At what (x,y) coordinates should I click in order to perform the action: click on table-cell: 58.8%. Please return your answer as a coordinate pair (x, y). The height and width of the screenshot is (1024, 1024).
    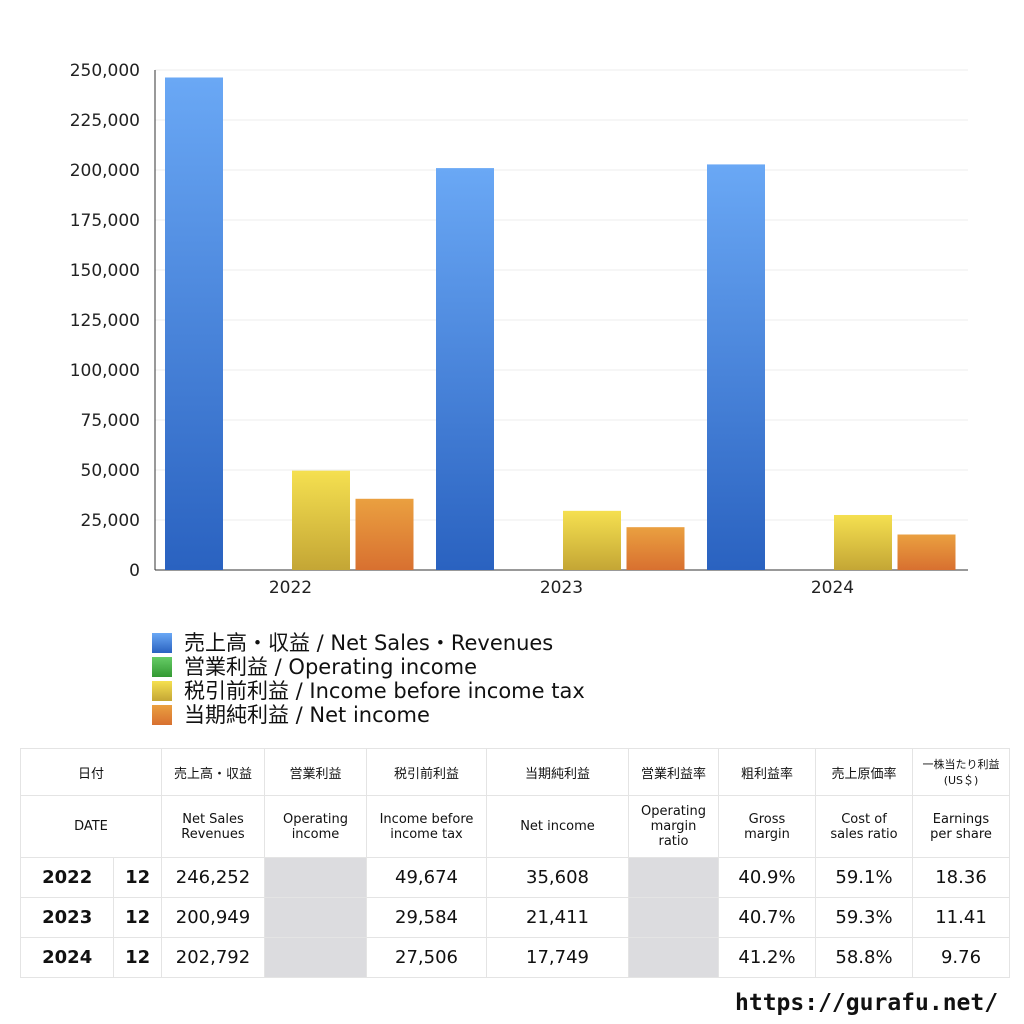
    Looking at the image, I should click on (864, 957).